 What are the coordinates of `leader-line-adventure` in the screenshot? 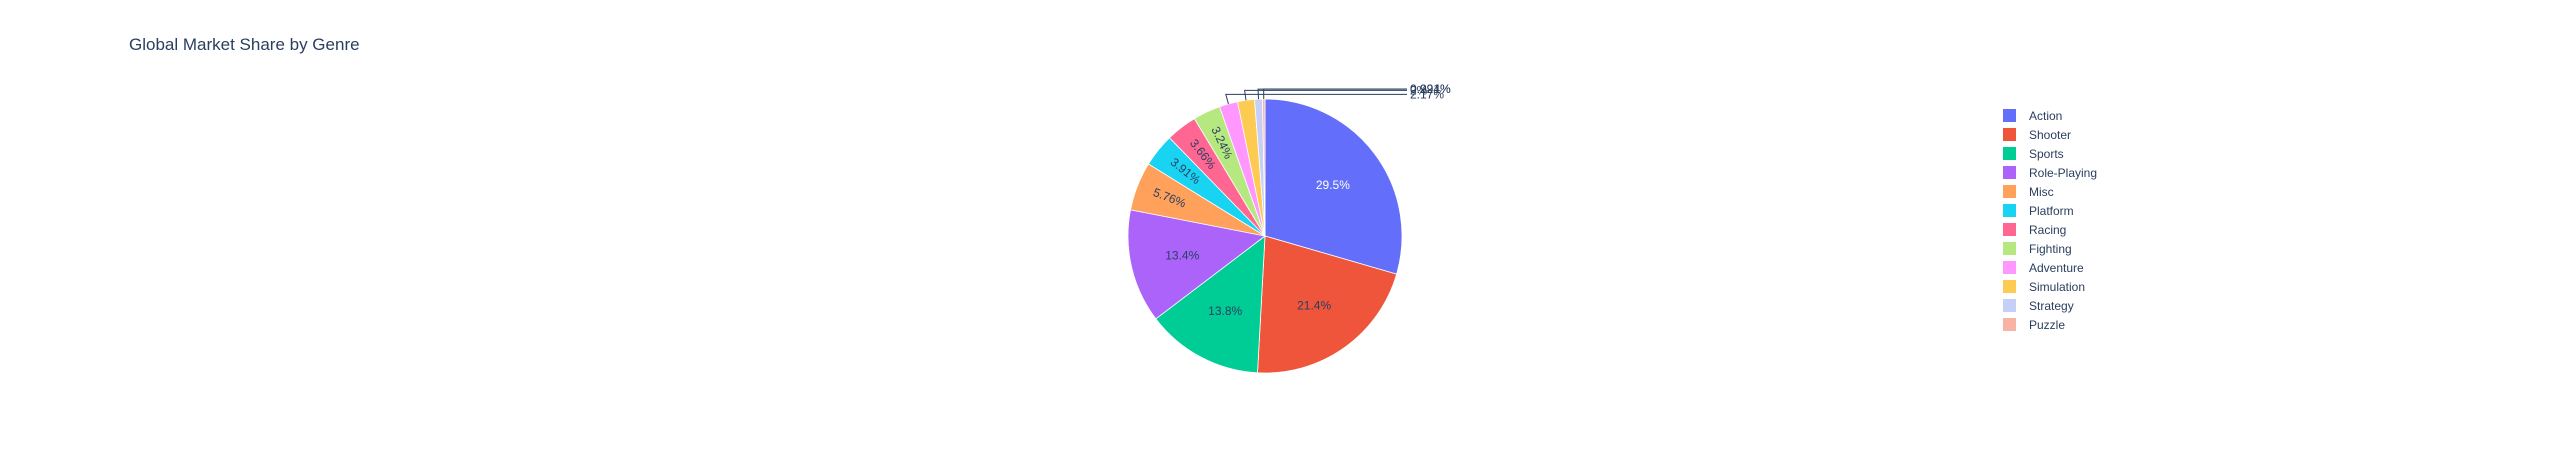 It's located at (1316, 99).